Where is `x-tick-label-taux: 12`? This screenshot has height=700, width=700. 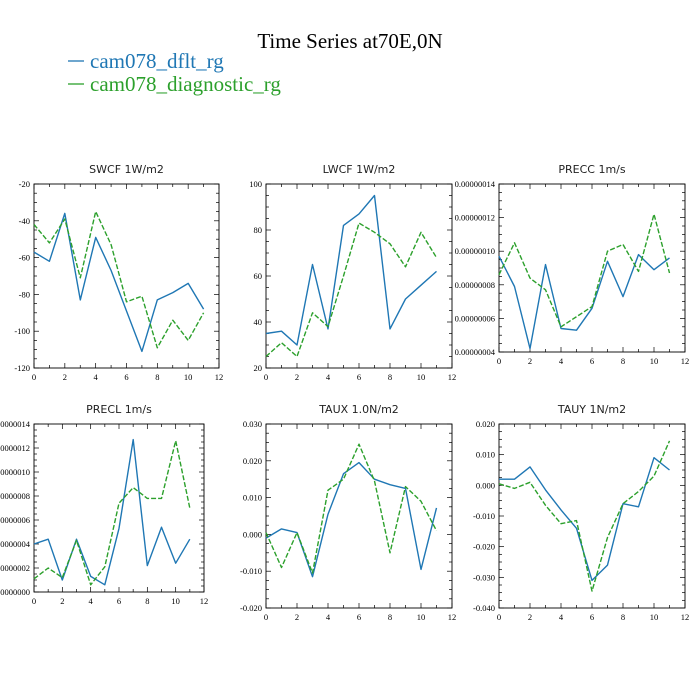 x-tick-label-taux: 12 is located at coordinates (452, 617).